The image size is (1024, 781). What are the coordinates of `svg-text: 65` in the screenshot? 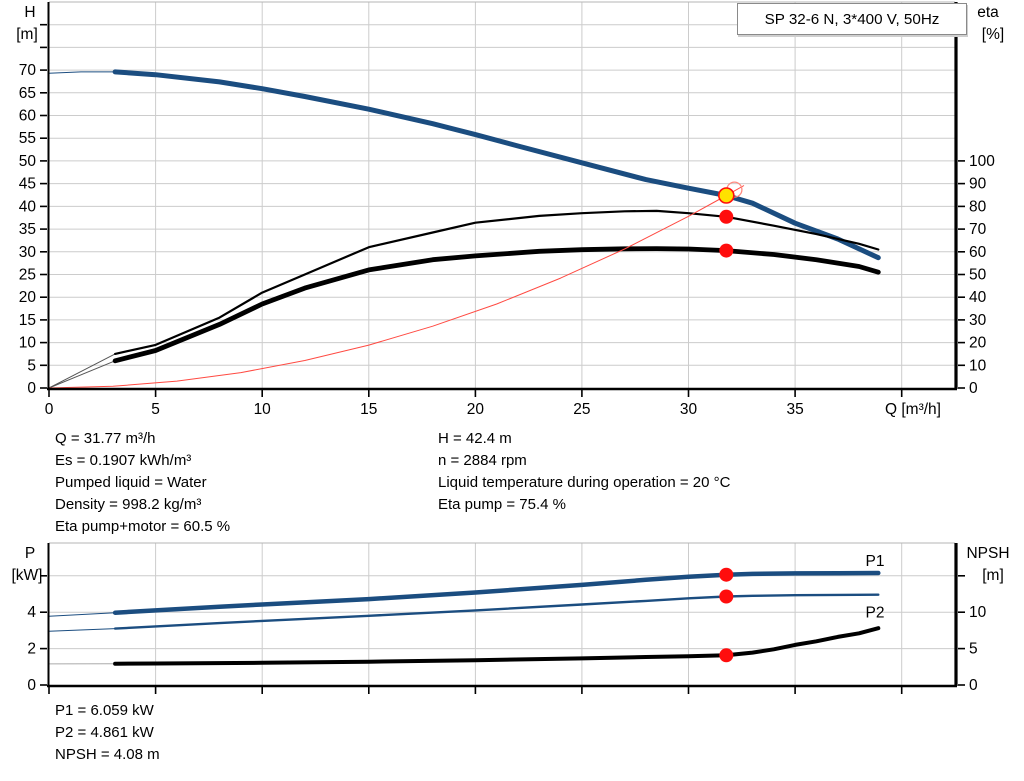 It's located at (27, 93).